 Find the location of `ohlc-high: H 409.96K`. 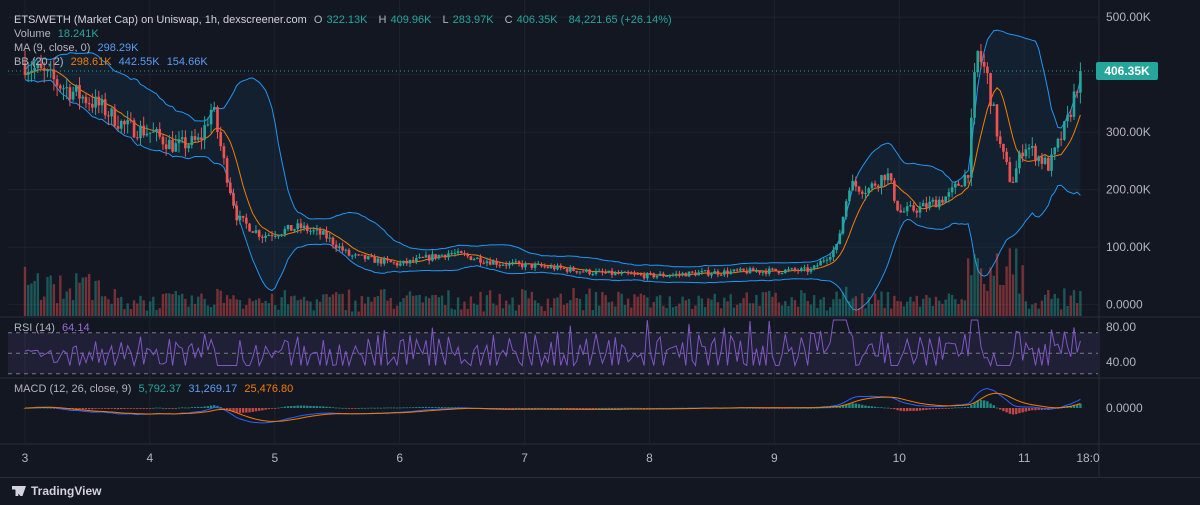

ohlc-high: H 409.96K is located at coordinates (405, 20).